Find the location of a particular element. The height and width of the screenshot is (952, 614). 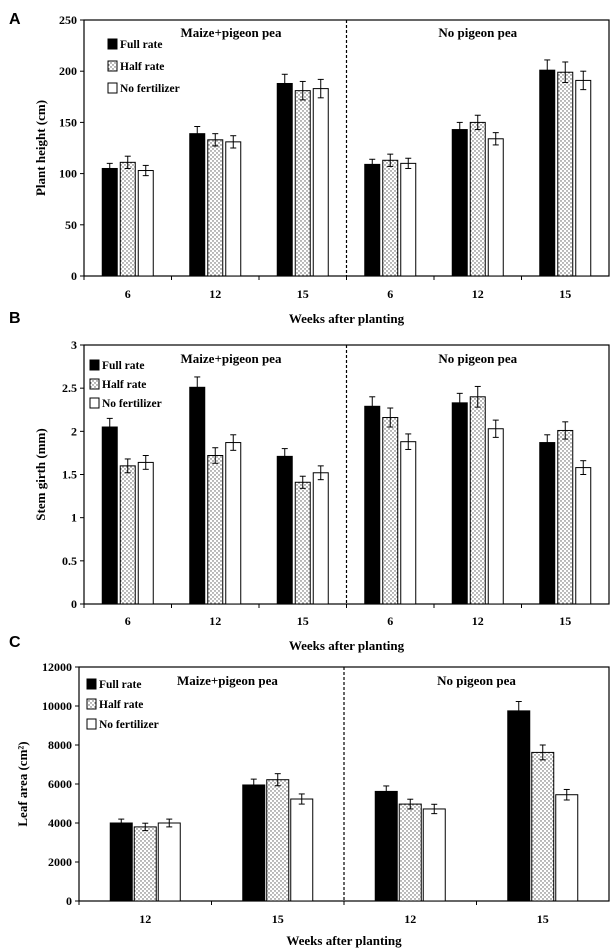

y-axis-title: Leaf area (cm²) is located at coordinates (22, 783).